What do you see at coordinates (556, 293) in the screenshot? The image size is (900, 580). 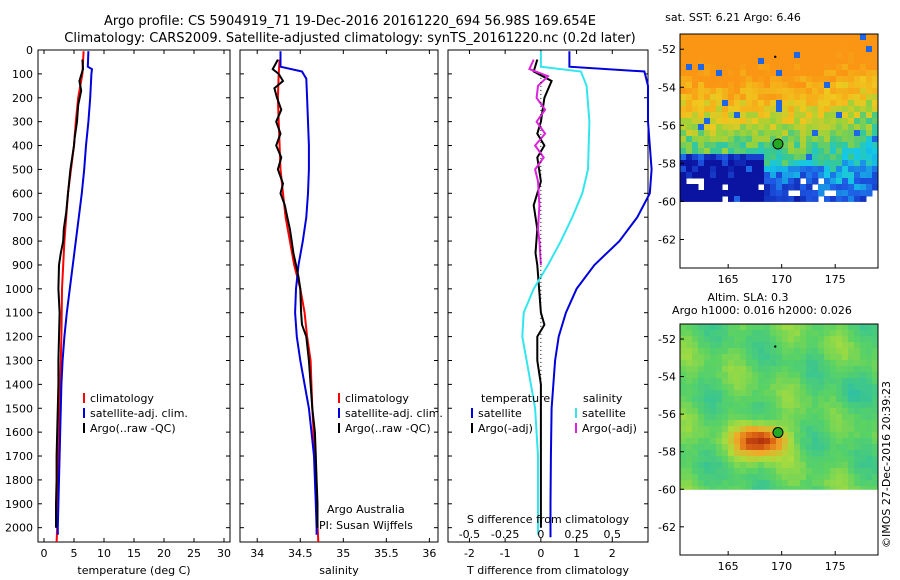 I see `series-line-salinity-satellite` at bounding box center [556, 293].